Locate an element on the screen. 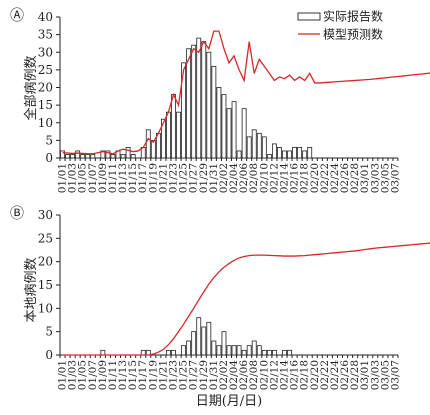 The height and width of the screenshot is (415, 430). panel-b-y-tick-label: 0 is located at coordinates (49, 355).